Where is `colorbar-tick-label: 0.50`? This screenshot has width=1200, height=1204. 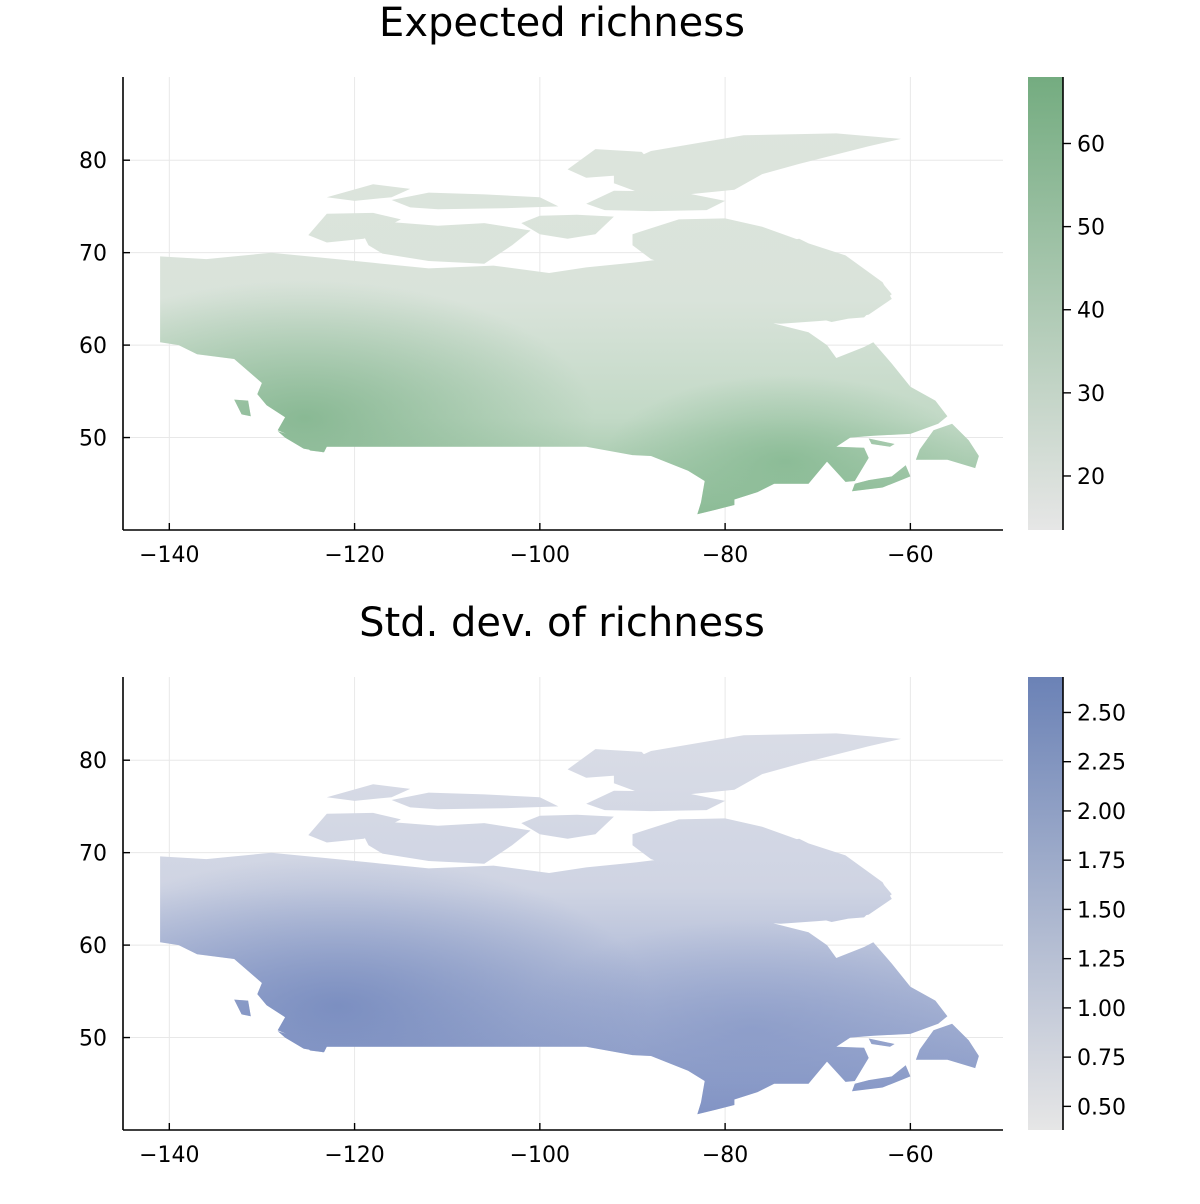
colorbar-tick-label: 0.50 is located at coordinates (1101, 1107).